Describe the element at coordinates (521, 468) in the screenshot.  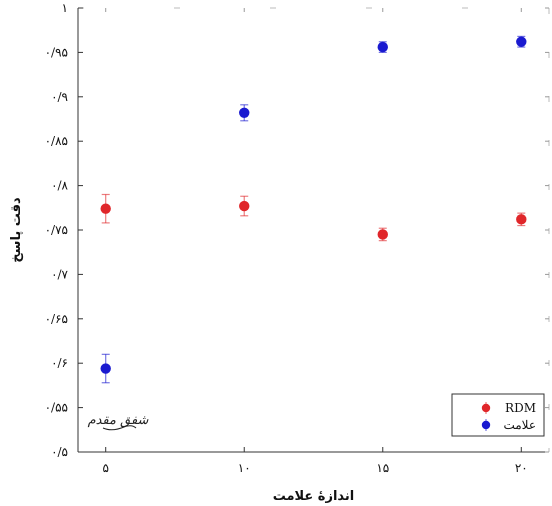
I see `x-tick-label: ۲۰` at that location.